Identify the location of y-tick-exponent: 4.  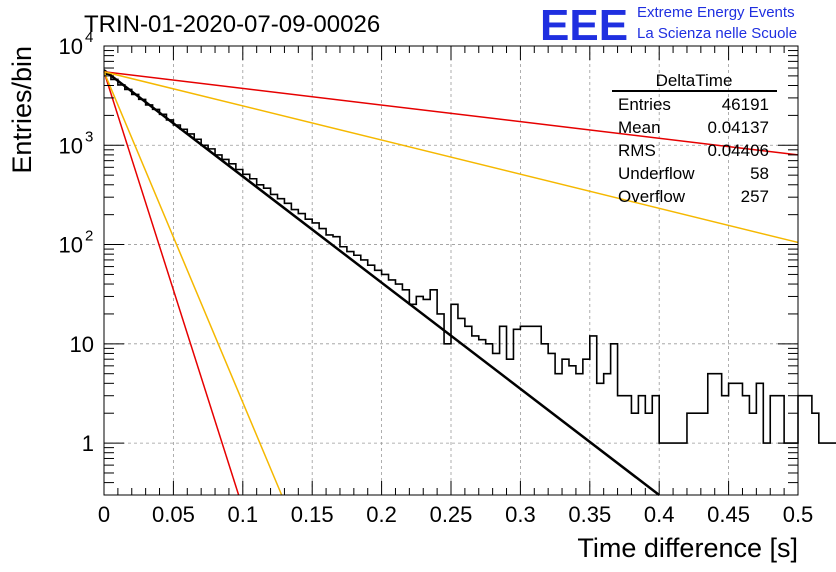
(89, 37).